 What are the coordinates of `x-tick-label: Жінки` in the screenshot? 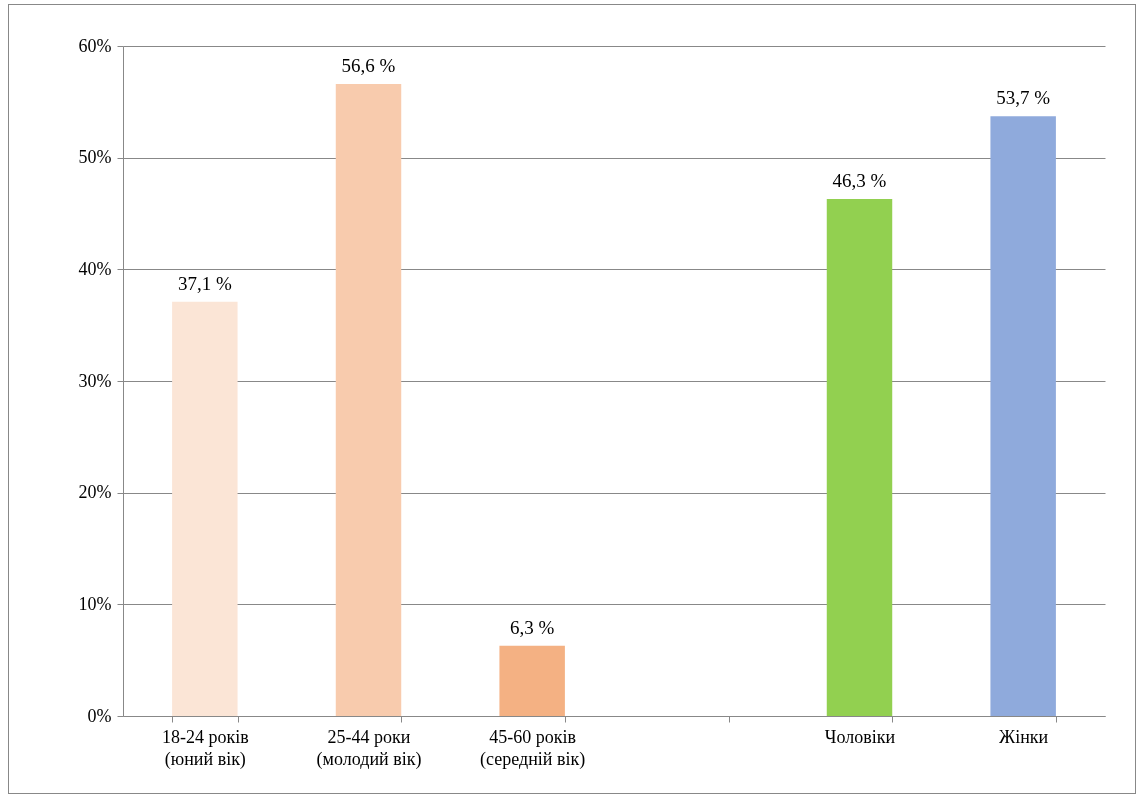 It's located at (1024, 736).